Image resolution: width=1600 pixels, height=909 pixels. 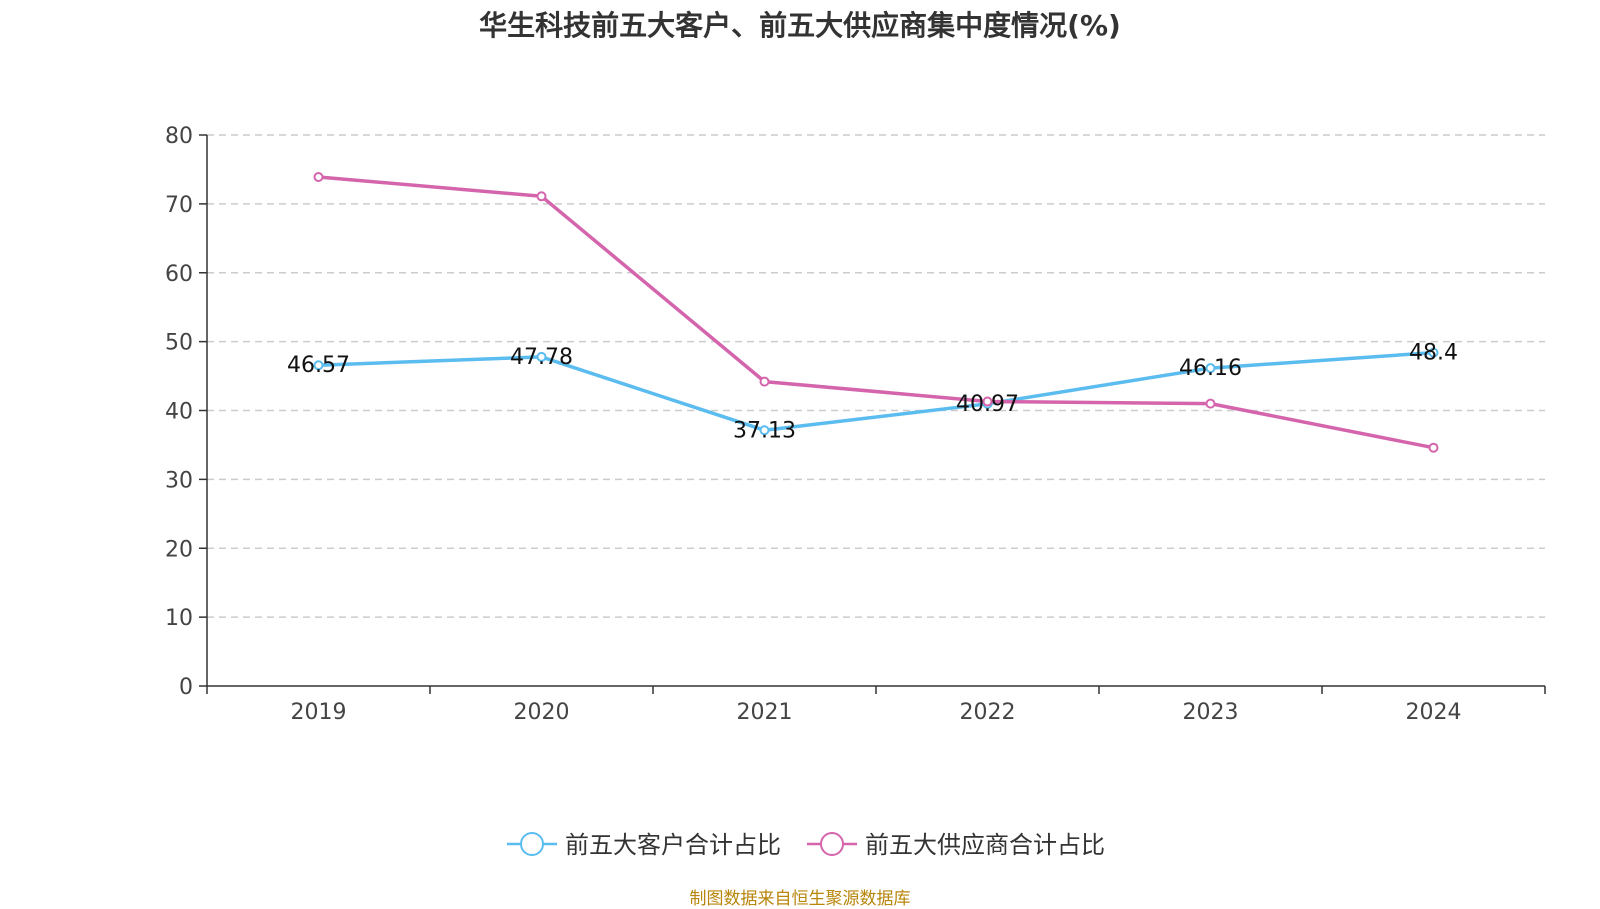 I want to click on y-tick-label: 50, so click(x=179, y=343).